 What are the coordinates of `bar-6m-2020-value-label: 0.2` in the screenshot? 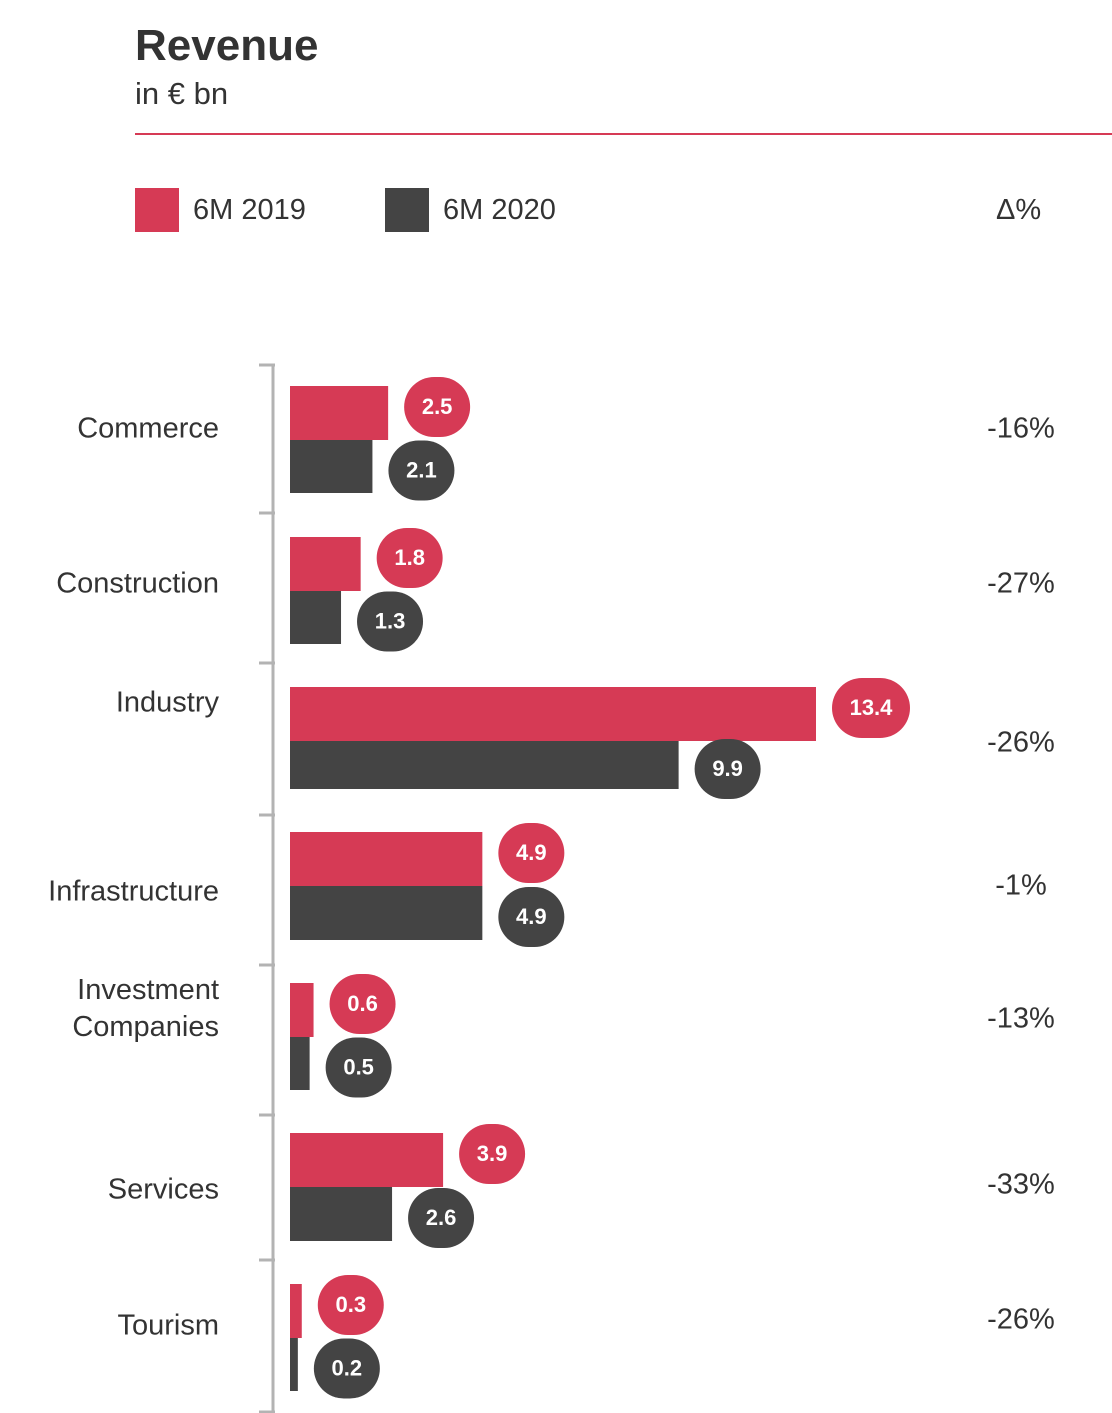 It's located at (347, 1367).